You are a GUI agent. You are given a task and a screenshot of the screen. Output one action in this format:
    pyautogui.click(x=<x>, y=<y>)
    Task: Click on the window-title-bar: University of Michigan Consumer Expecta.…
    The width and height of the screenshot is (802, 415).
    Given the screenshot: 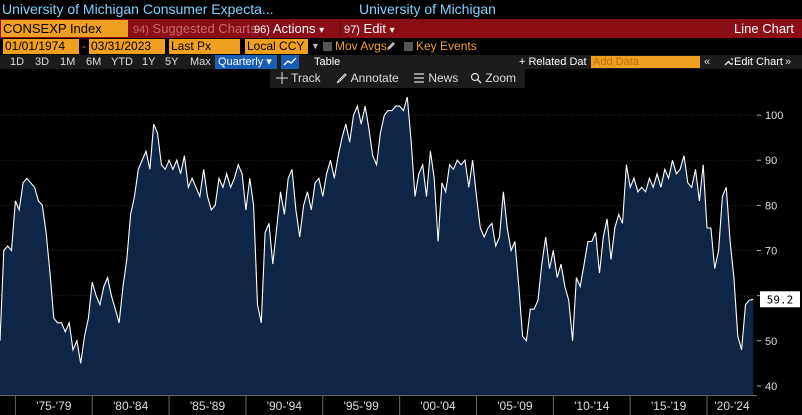 What is the action you would take?
    pyautogui.click(x=401, y=9)
    